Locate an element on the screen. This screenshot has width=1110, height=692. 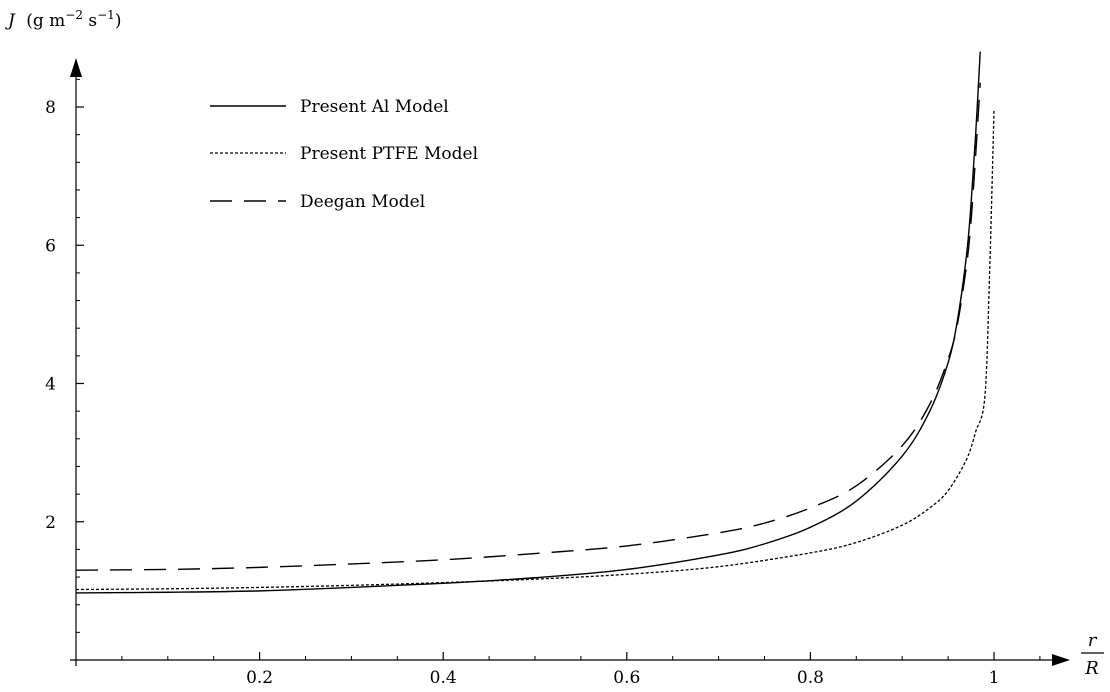
legend-item-deegan: Deegan Model is located at coordinates (317, 202).